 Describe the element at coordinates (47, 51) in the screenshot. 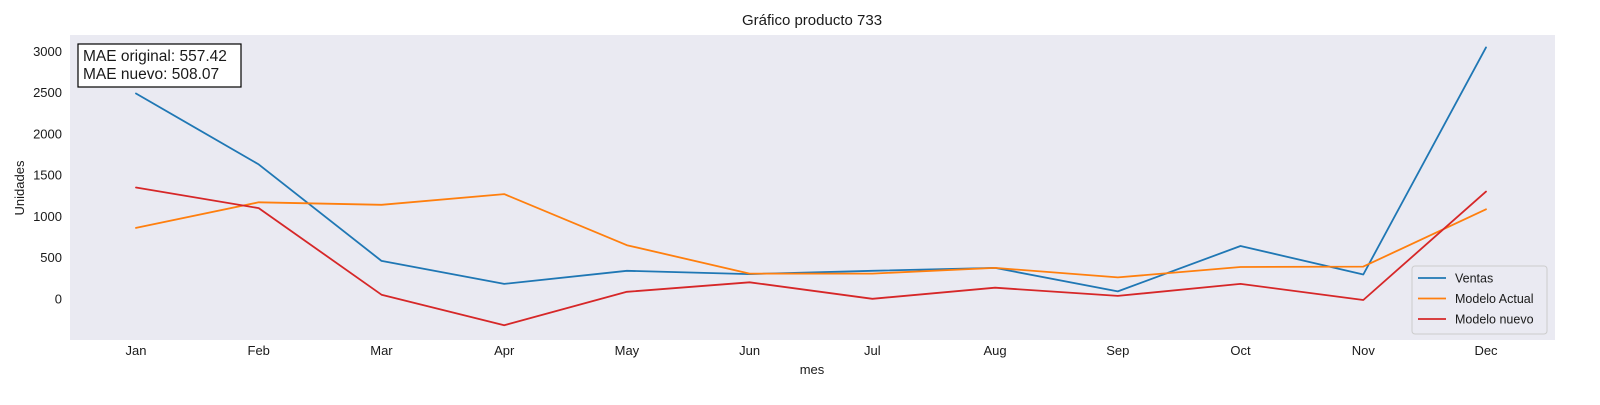

I see `y-tick-label: 3000` at that location.